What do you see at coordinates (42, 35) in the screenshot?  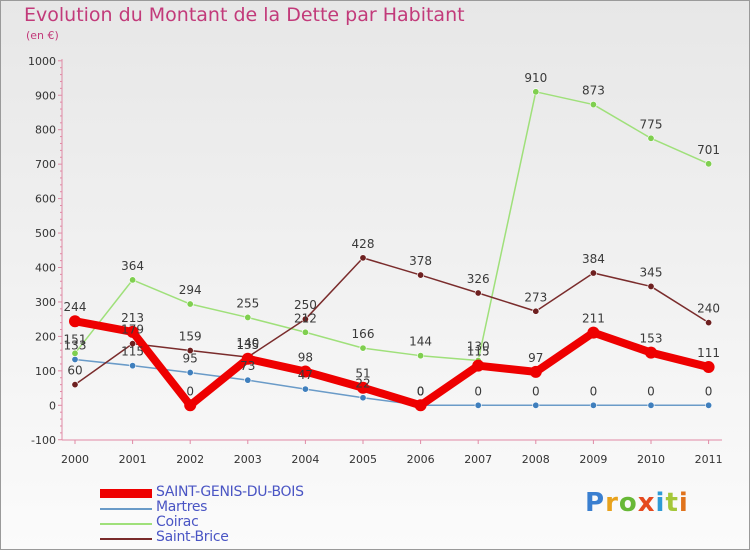 I see `unit-label: (en €)` at bounding box center [42, 35].